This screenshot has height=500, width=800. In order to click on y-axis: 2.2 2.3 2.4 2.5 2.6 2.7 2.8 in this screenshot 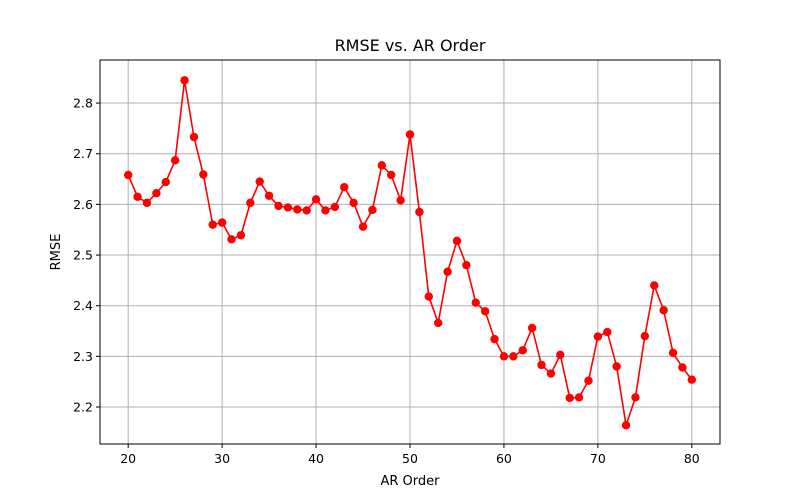, I will do `click(86, 255)`.